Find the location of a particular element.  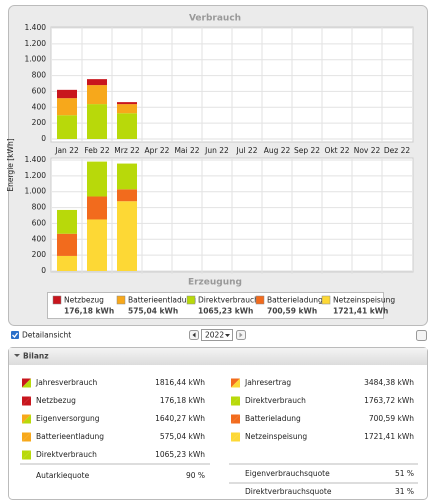

collapse-icon is located at coordinates (17, 355).